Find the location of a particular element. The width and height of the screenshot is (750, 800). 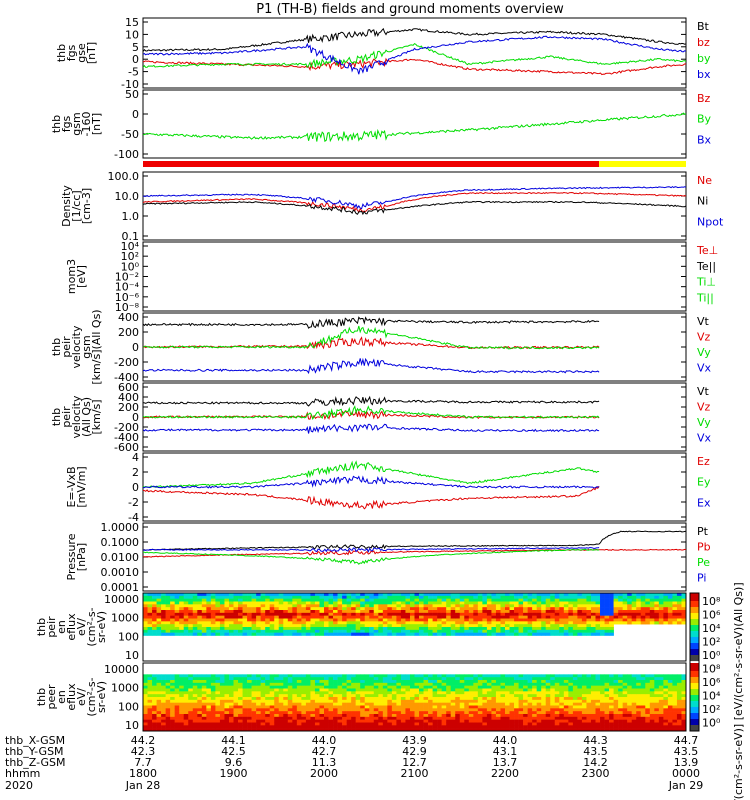

x-tick-label: 43.5 is located at coordinates (595, 751).